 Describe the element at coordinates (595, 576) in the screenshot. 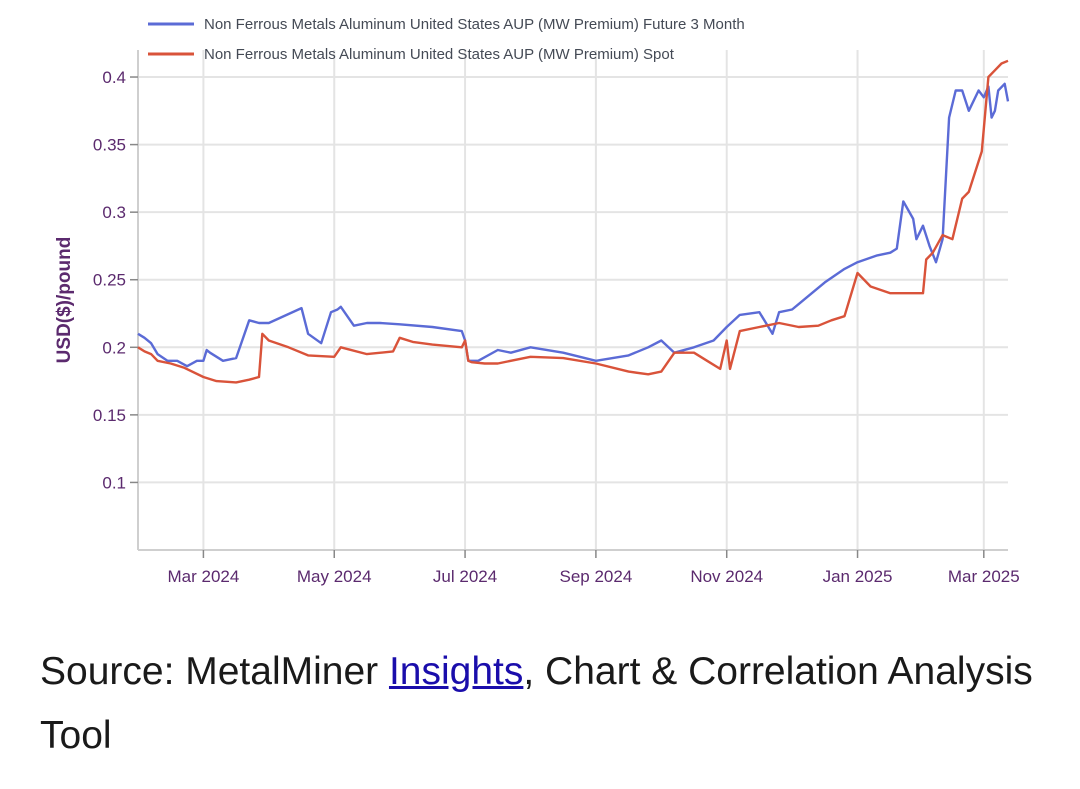

I see `x-tick-label: Sep 2024` at that location.